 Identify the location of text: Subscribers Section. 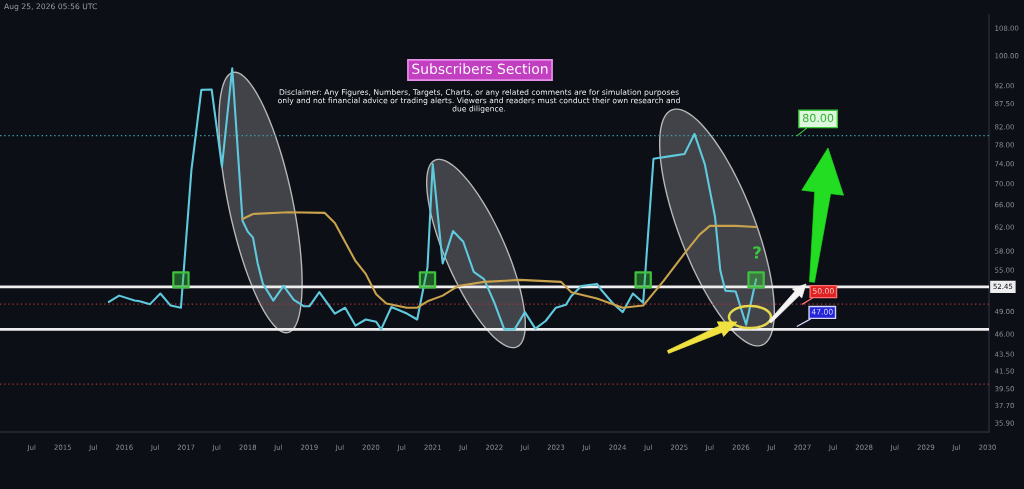
(480, 69).